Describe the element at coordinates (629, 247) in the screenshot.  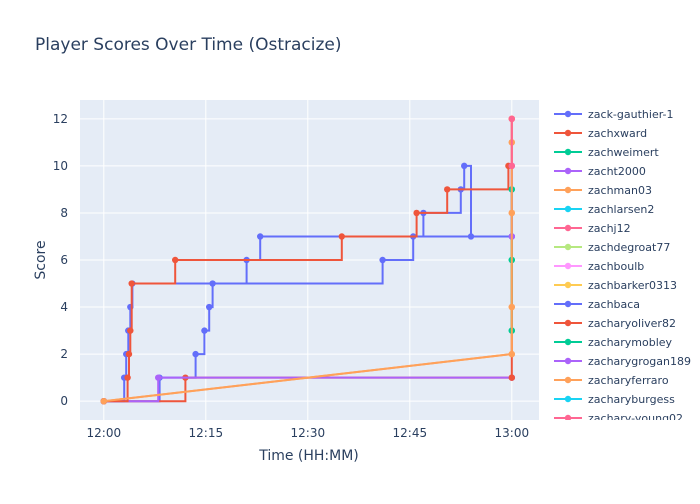
I see `legend-label: zachdegroat77` at that location.